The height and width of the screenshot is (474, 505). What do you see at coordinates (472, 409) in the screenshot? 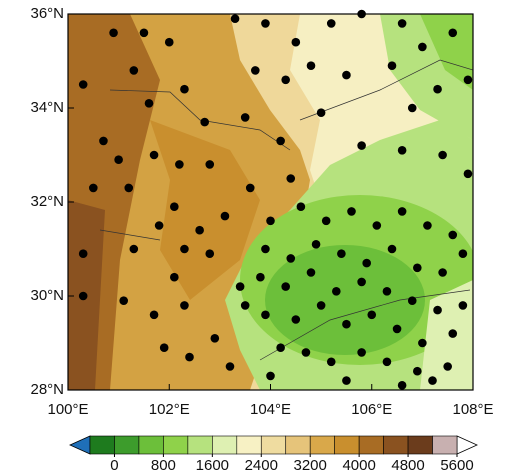
I see `x-tick-label: 108°E` at bounding box center [472, 409].